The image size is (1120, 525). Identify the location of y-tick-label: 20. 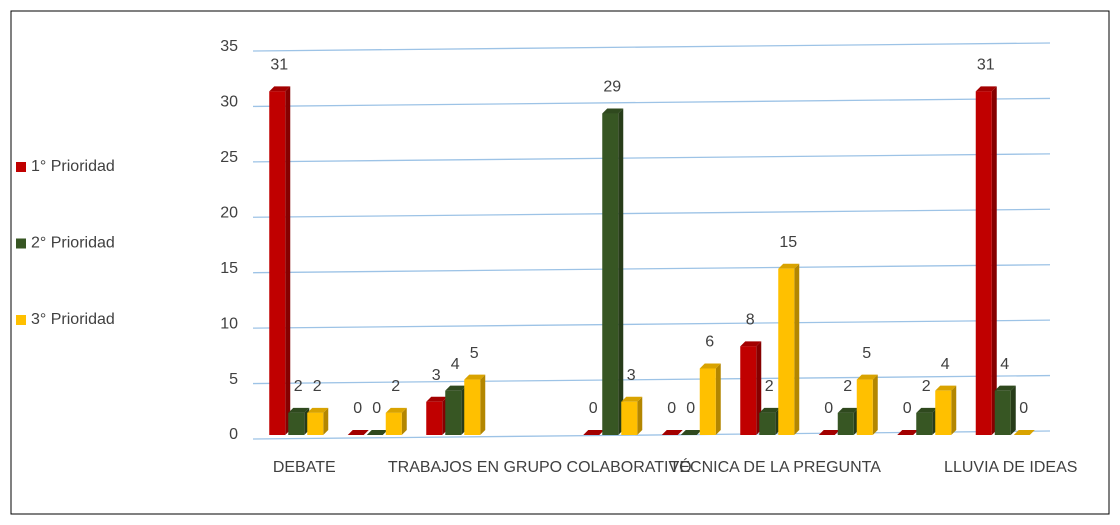
(229, 213).